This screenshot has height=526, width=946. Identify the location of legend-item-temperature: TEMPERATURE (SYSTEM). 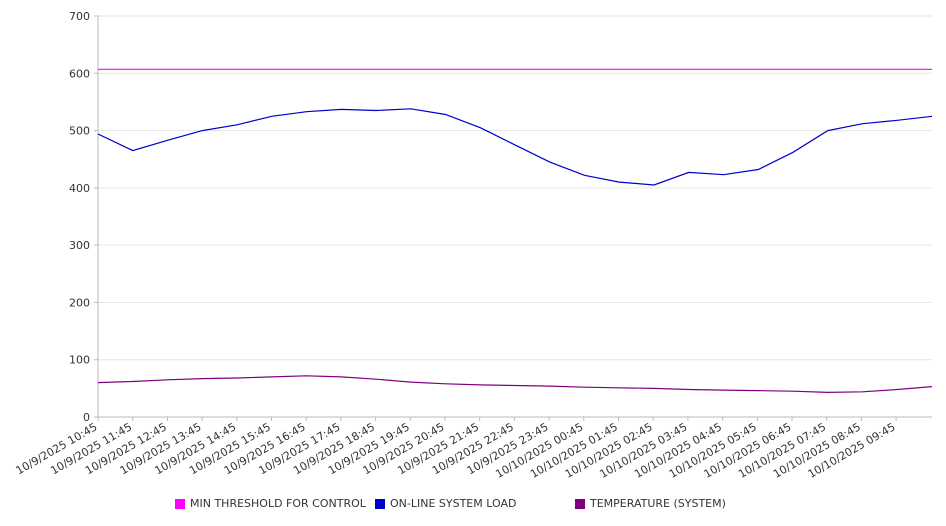
(650, 503).